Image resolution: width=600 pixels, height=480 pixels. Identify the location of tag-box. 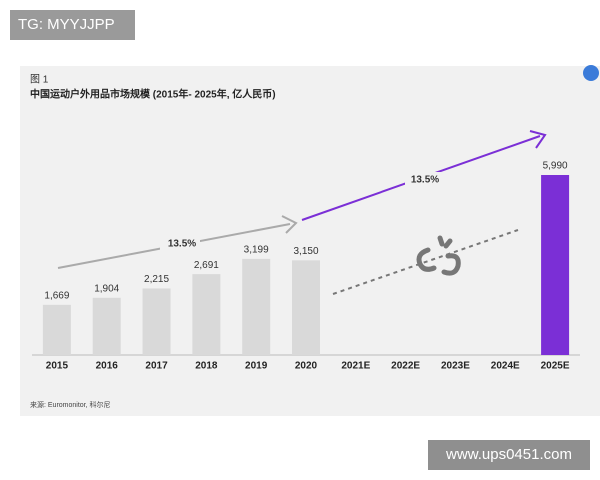
(72, 25).